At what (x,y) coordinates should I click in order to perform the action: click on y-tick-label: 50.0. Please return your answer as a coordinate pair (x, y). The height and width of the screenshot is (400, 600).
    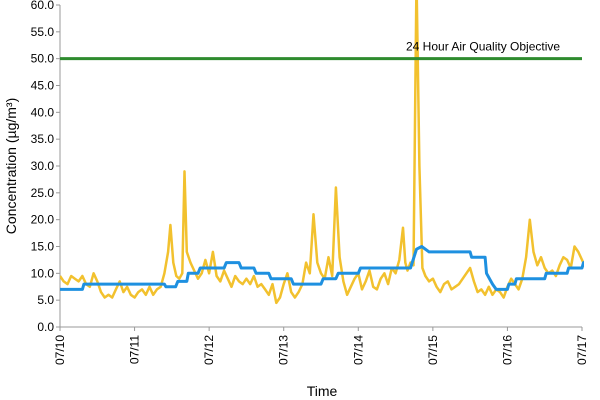
    Looking at the image, I should click on (43, 59).